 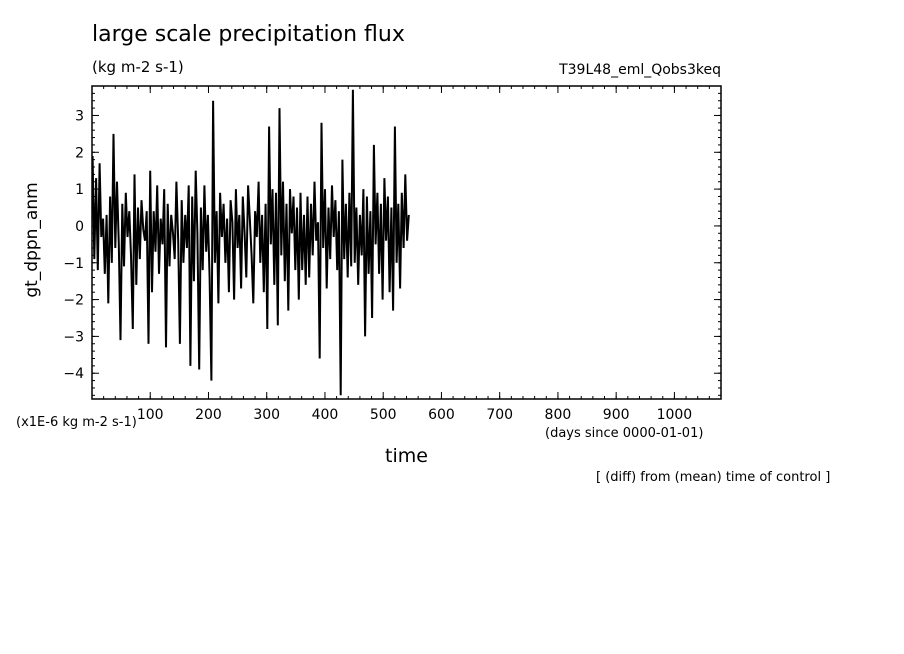 What do you see at coordinates (73, 374) in the screenshot?
I see `y-tick-label: −4` at bounding box center [73, 374].